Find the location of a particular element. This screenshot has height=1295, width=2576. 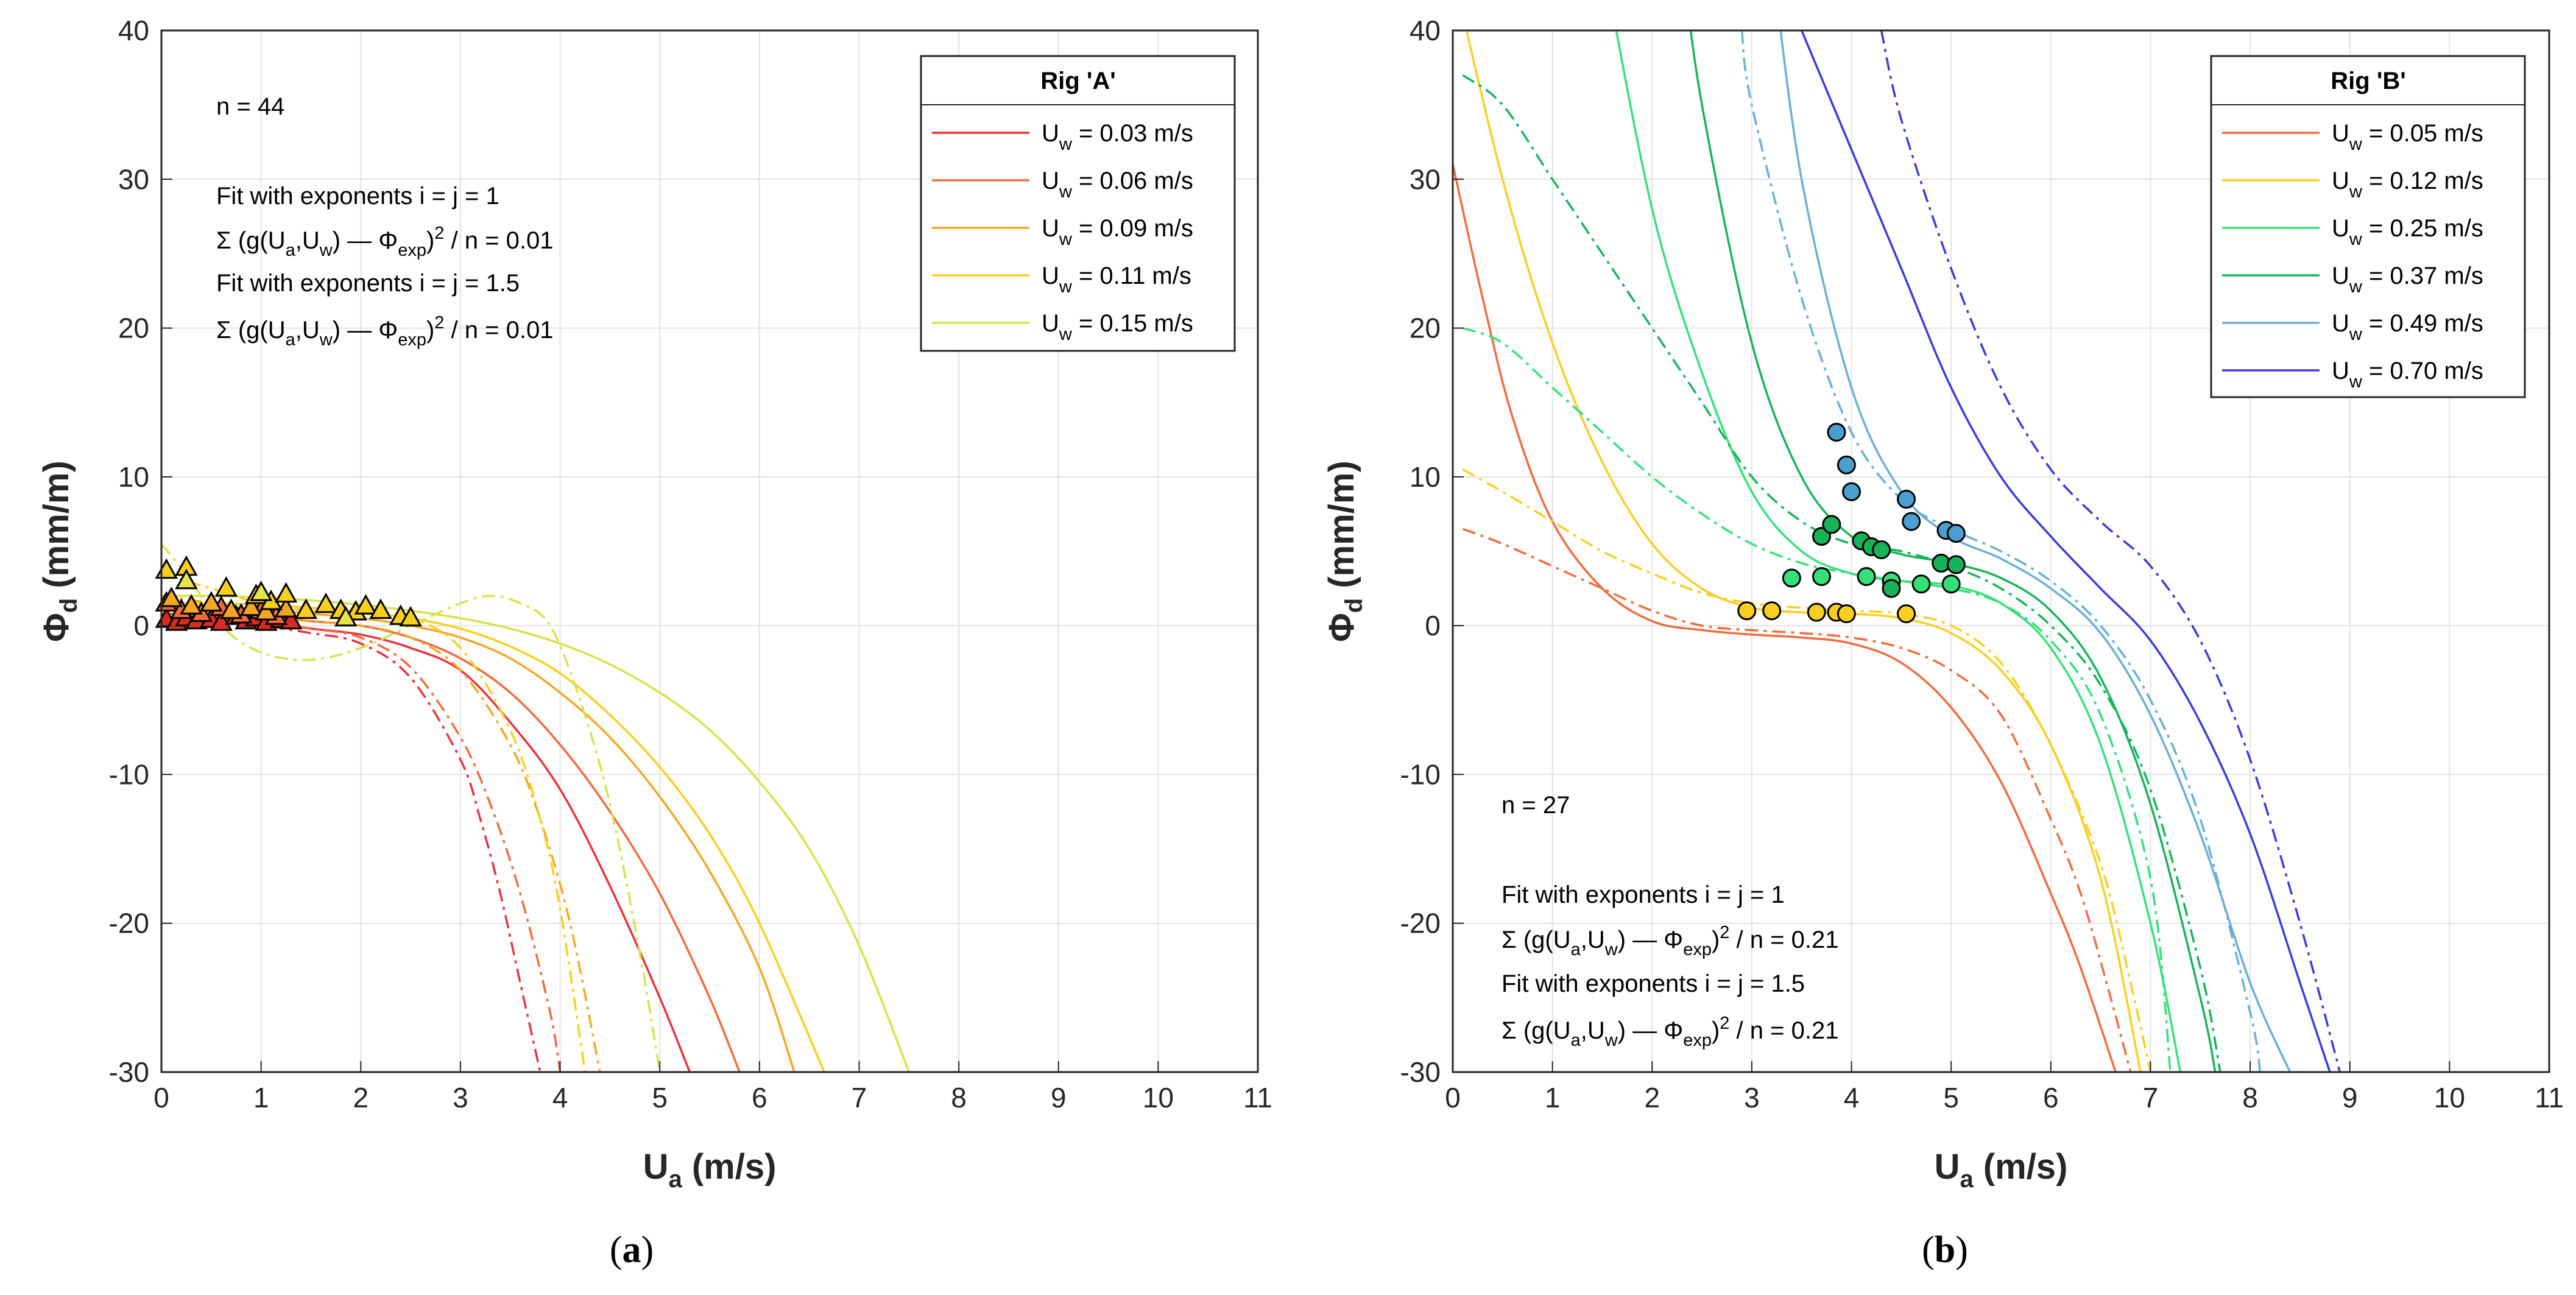

fit1-label-a: Fit with exponents i = j = 1 is located at coordinates (357, 196).